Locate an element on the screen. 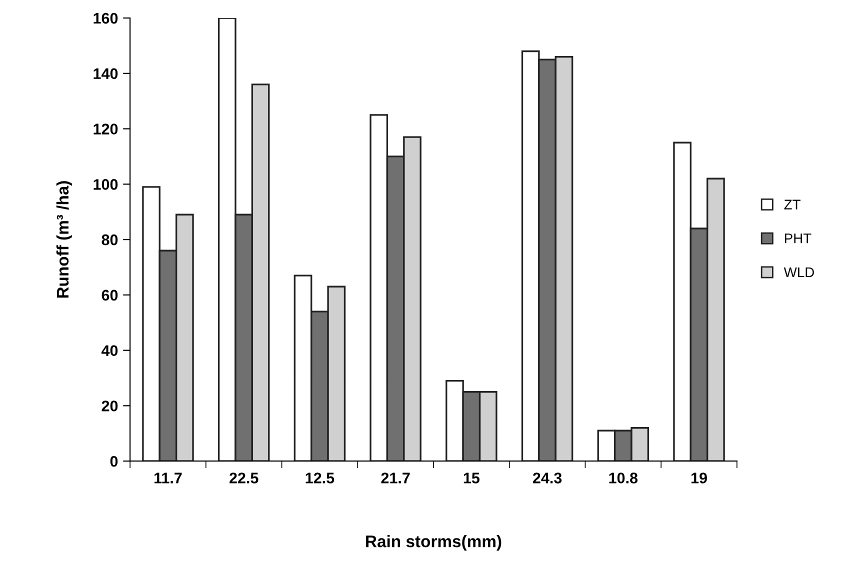  x-axis-title: Rain storms(mm) is located at coordinates (434, 543).